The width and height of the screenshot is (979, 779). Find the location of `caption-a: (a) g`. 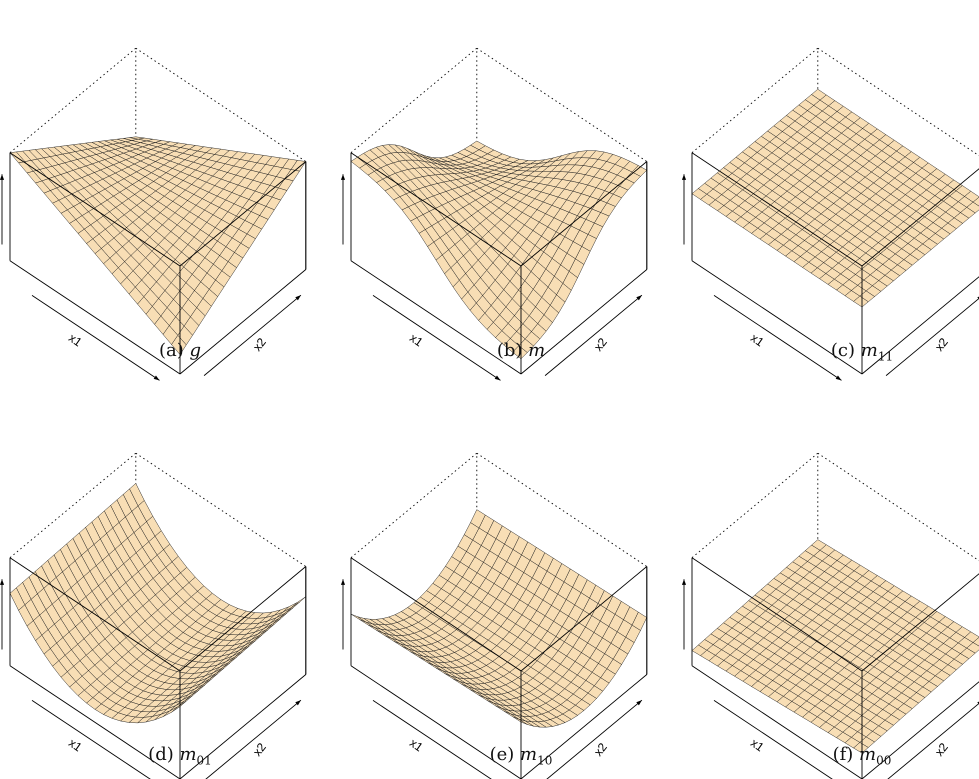

caption-a: (a) g is located at coordinates (180, 351).